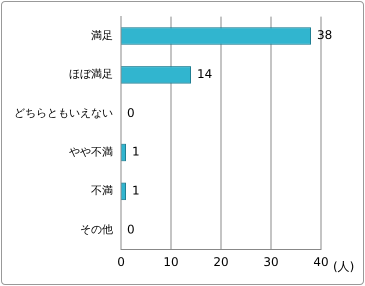 Image resolution: width=365 pixels, height=286 pixels. Describe the element at coordinates (91, 151) in the screenshot. I see `y-tick-label: やや不満` at that location.